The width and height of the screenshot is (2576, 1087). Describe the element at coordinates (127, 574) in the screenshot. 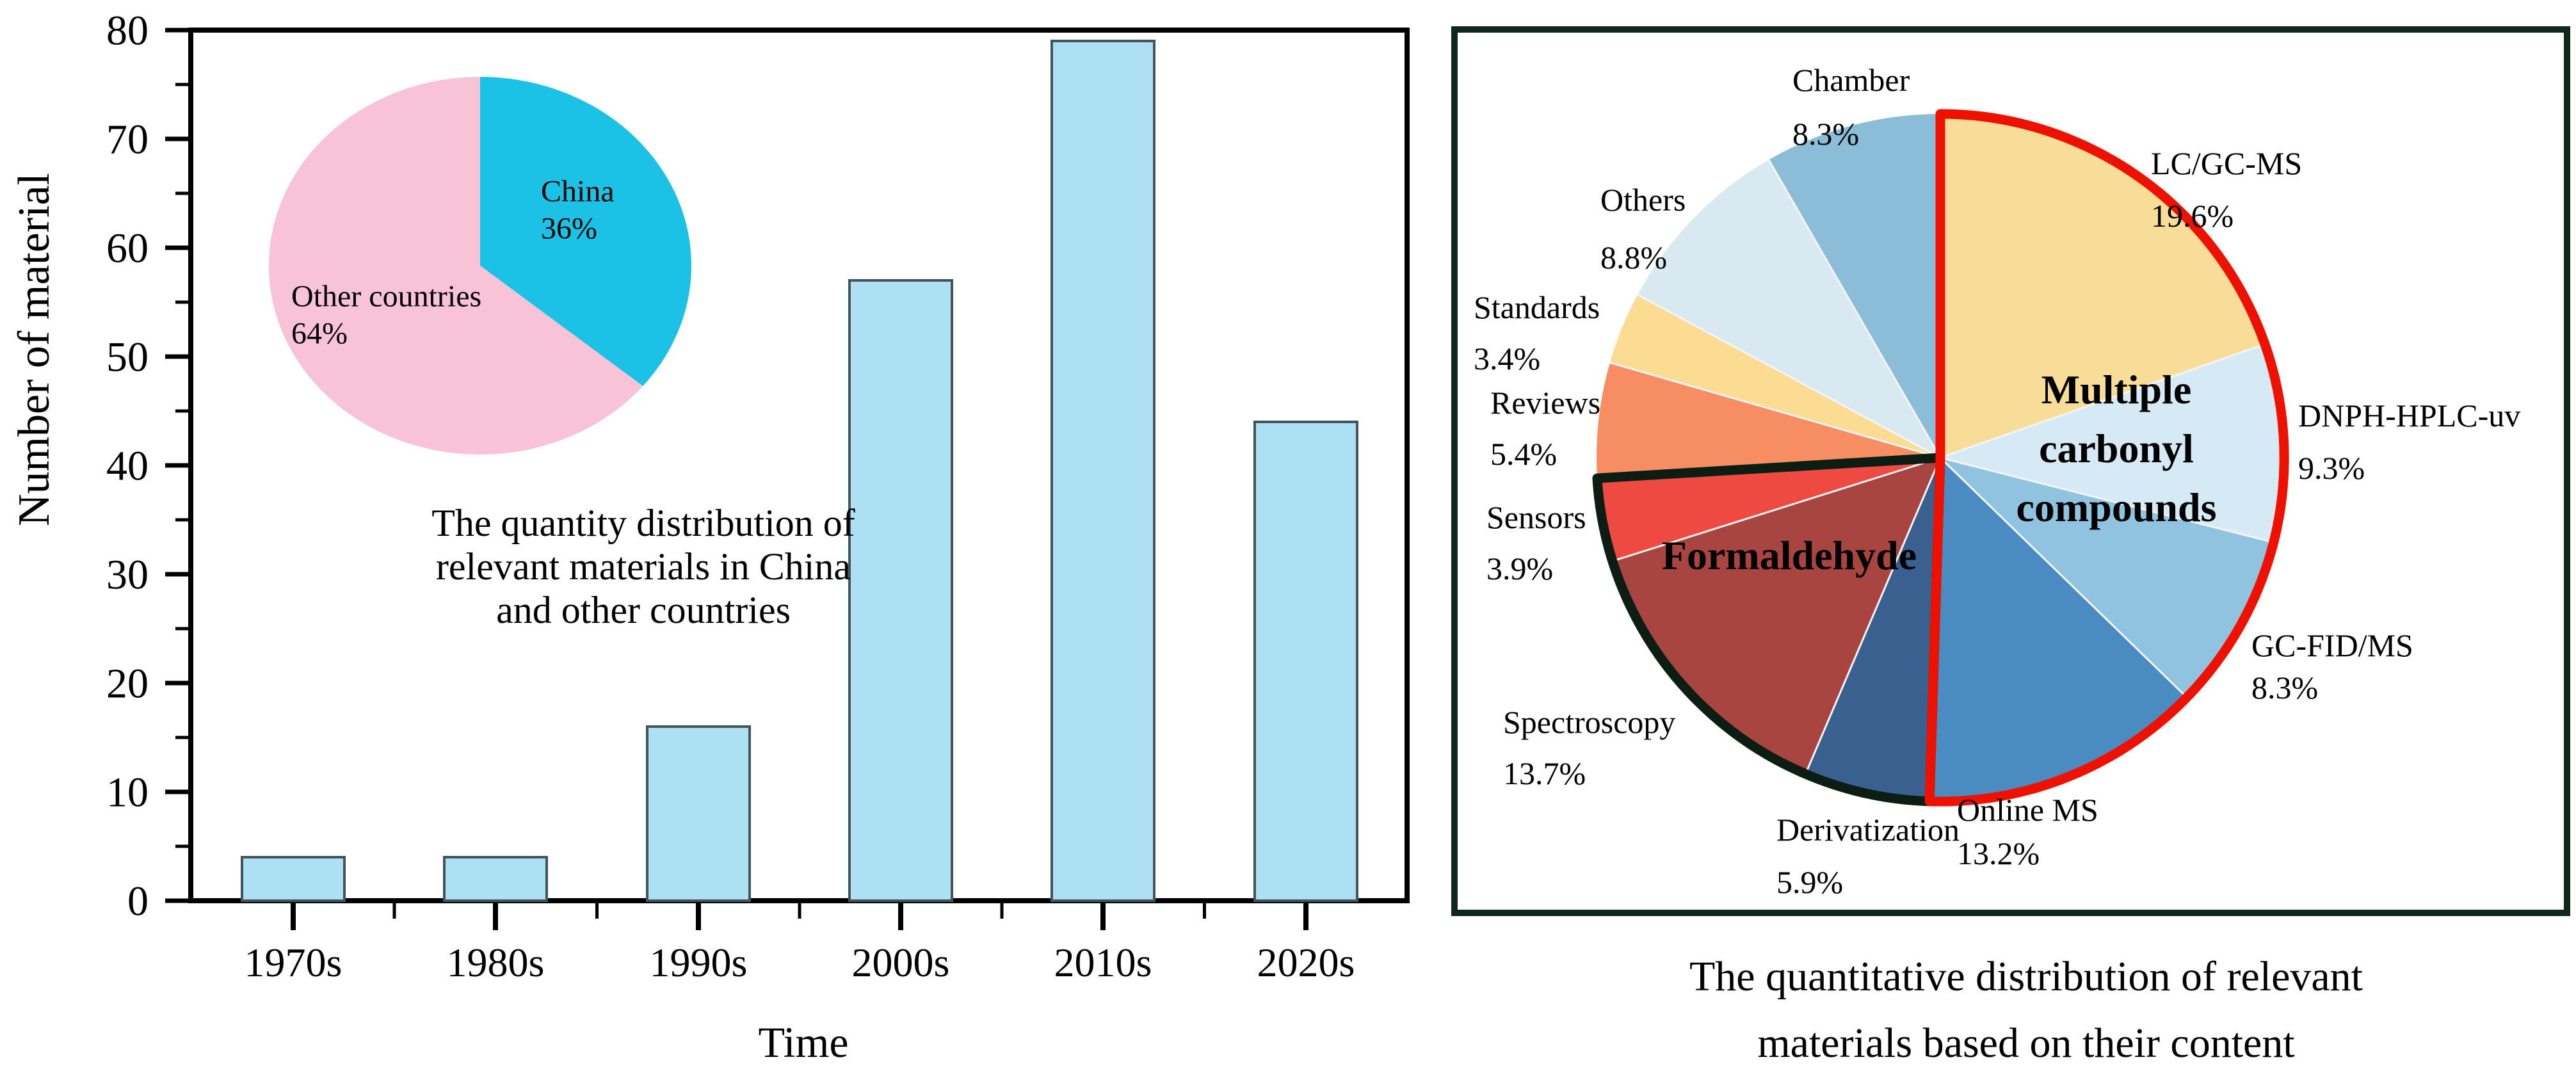

I see `y-tick-label: 30` at that location.